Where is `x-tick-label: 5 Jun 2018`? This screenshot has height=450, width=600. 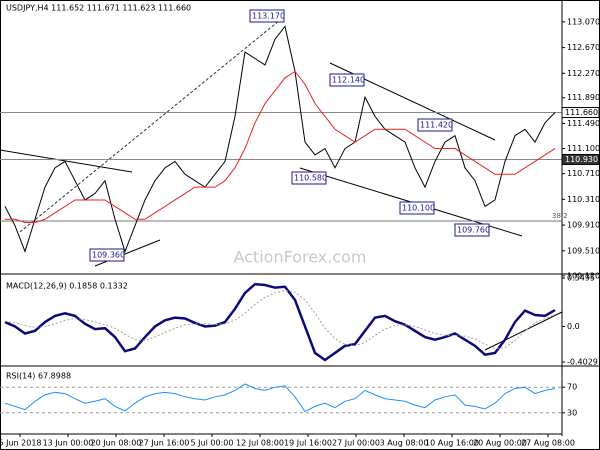
x-tick-label: 5 Jun 2018 is located at coordinates (21, 443).